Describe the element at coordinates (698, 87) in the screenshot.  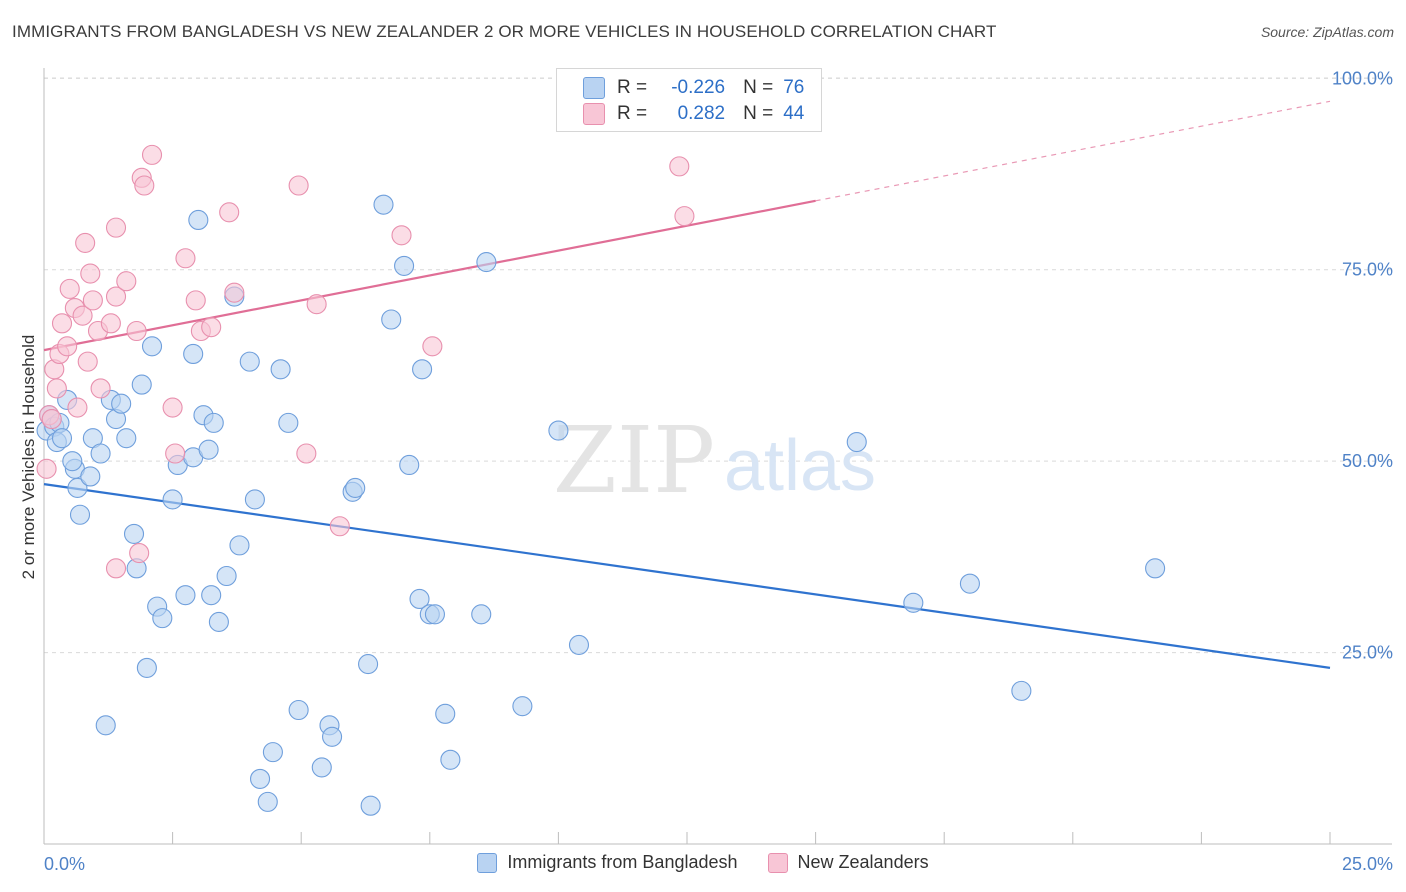
I see `r-value: -0.226` at that location.